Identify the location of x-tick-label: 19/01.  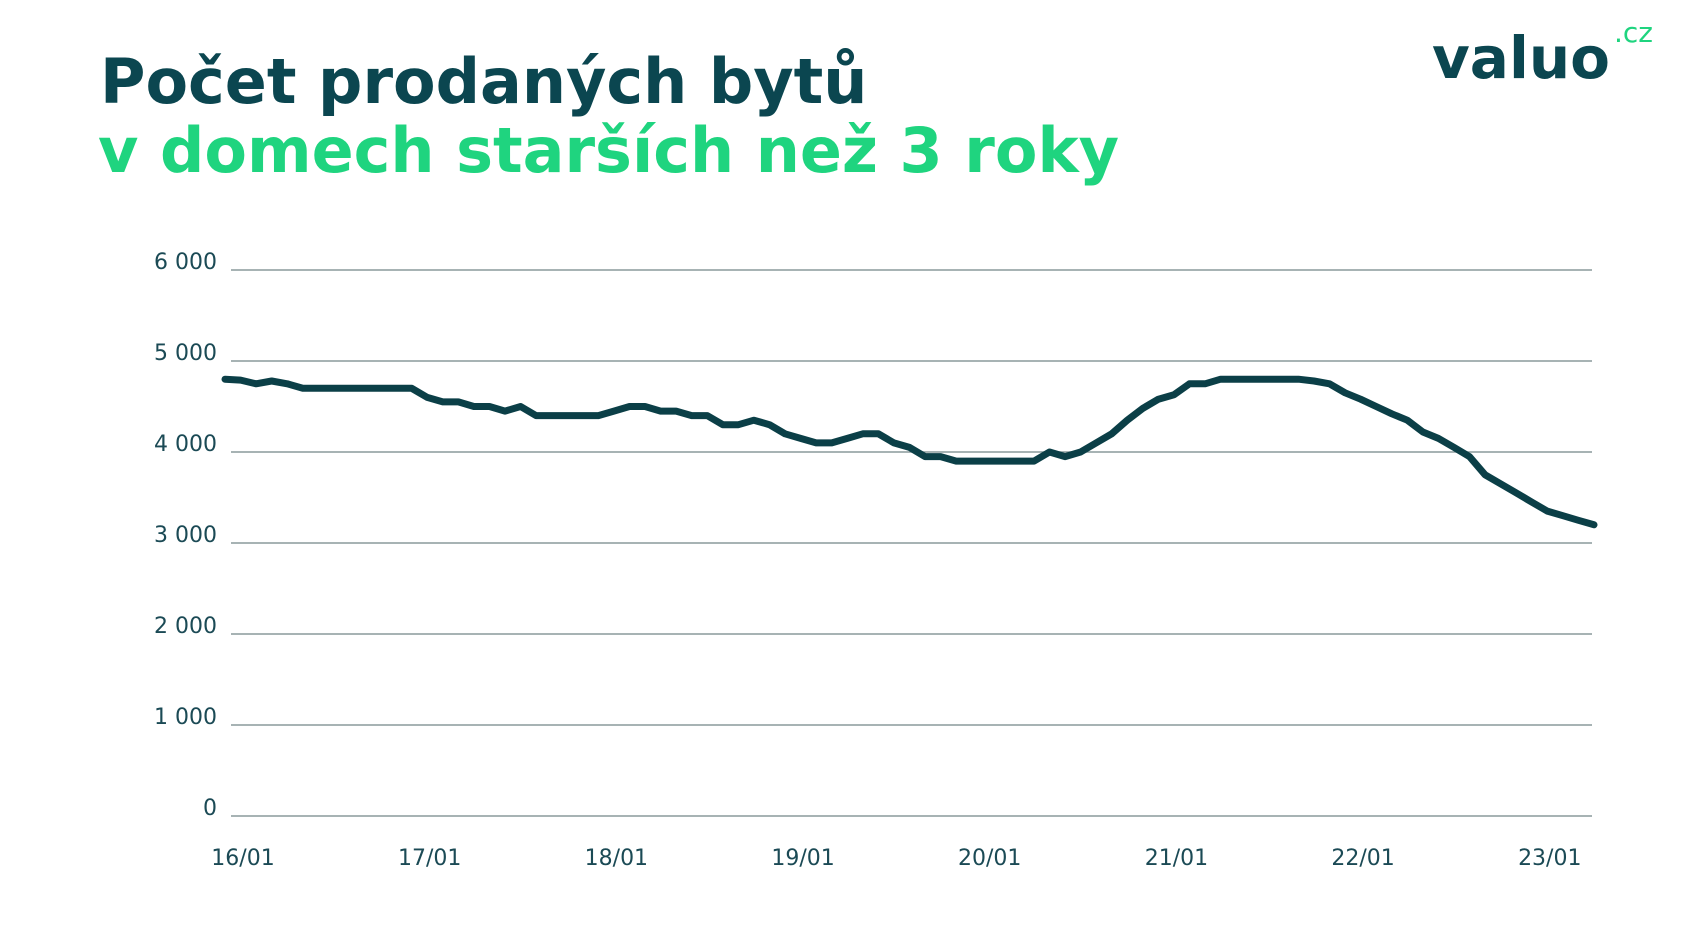
(802, 858).